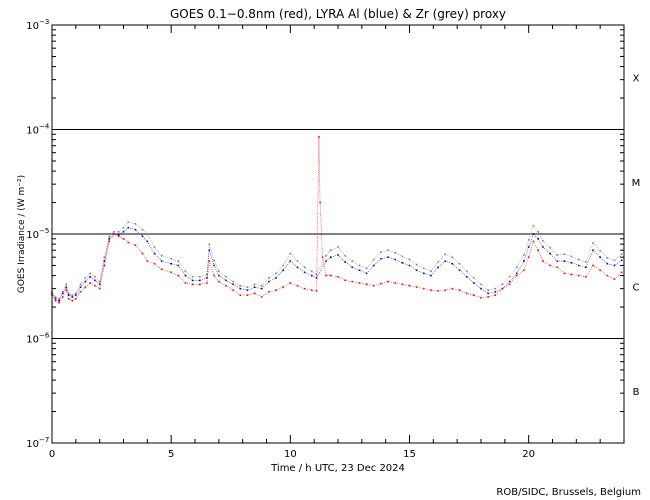 The height and width of the screenshot is (500, 650). What do you see at coordinates (44, 22) in the screenshot?
I see `y-tick-exponent: −3` at bounding box center [44, 22].